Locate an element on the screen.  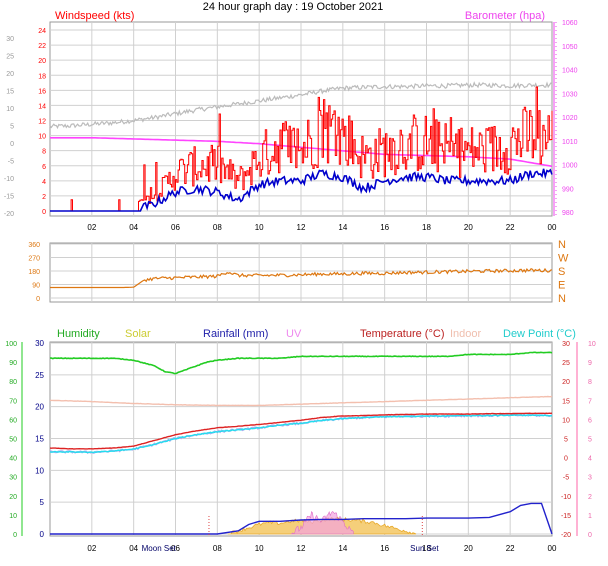
wind-tick-label: 4 is located at coordinates (44, 182).